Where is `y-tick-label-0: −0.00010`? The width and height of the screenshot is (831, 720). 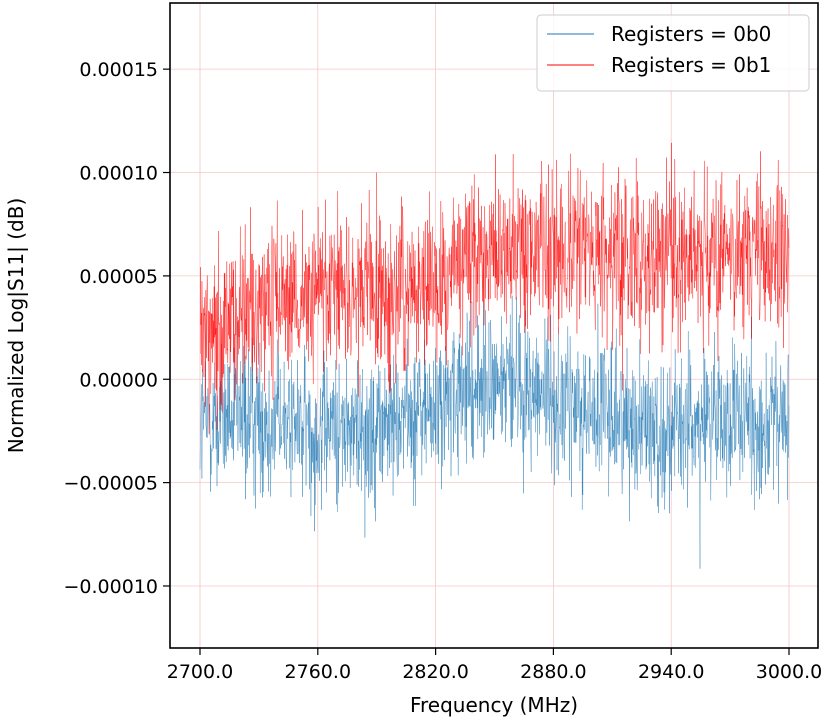
y-tick-label-0: −0.00010 is located at coordinates (111, 587).